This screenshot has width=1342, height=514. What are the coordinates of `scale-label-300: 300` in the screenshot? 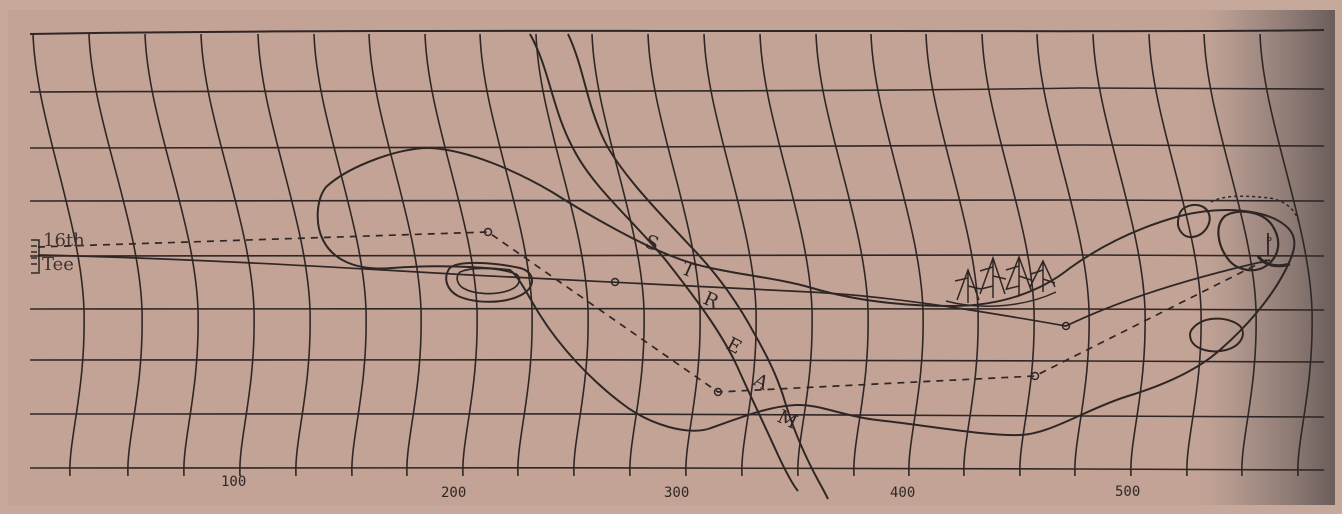 It's located at (676, 493).